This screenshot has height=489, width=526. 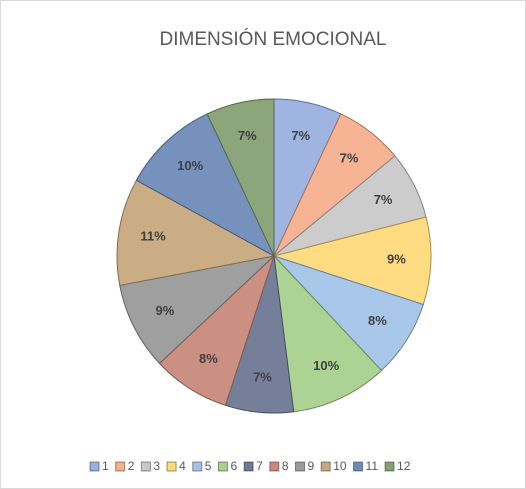 What do you see at coordinates (404, 466) in the screenshot?
I see `legend-label: 12` at bounding box center [404, 466].